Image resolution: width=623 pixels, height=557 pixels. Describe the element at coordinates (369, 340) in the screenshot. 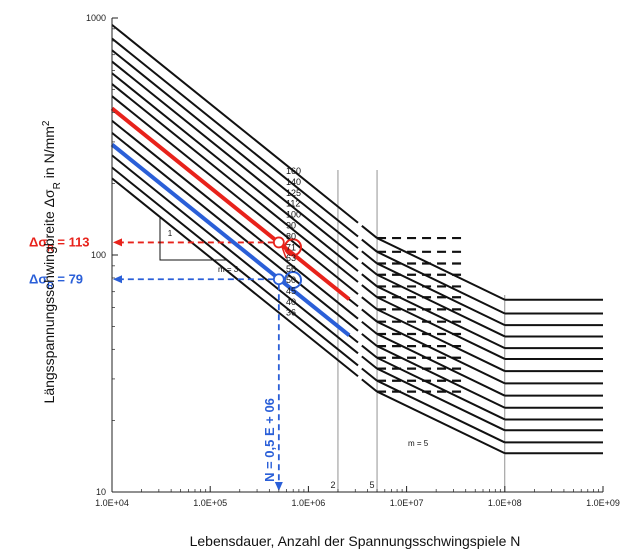

I see `curve-56-knee` at that location.